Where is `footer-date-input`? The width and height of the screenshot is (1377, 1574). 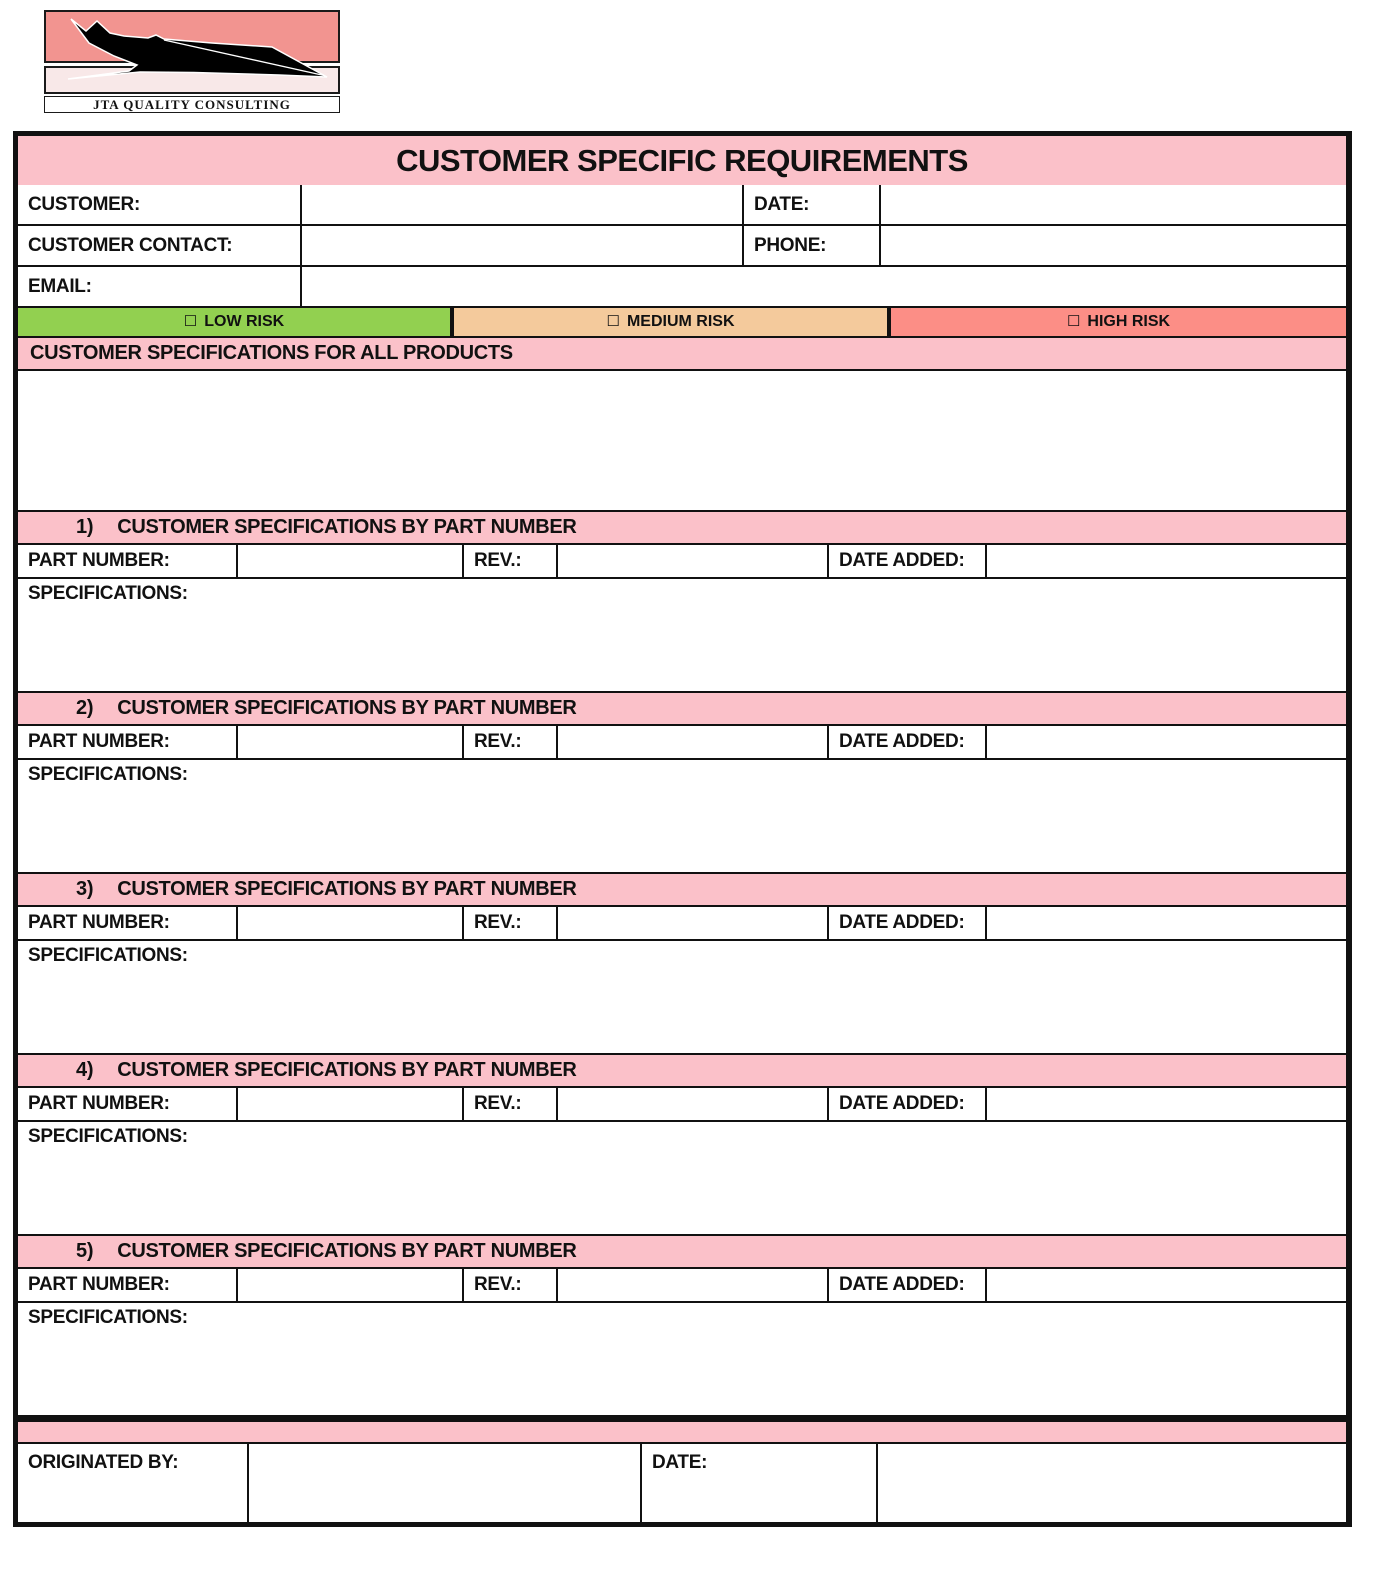 footer-date-input is located at coordinates (1112, 1483).